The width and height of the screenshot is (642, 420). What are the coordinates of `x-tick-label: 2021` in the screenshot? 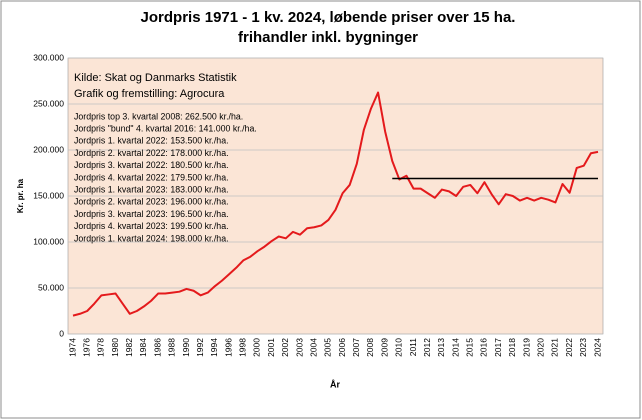 It's located at (555, 347).